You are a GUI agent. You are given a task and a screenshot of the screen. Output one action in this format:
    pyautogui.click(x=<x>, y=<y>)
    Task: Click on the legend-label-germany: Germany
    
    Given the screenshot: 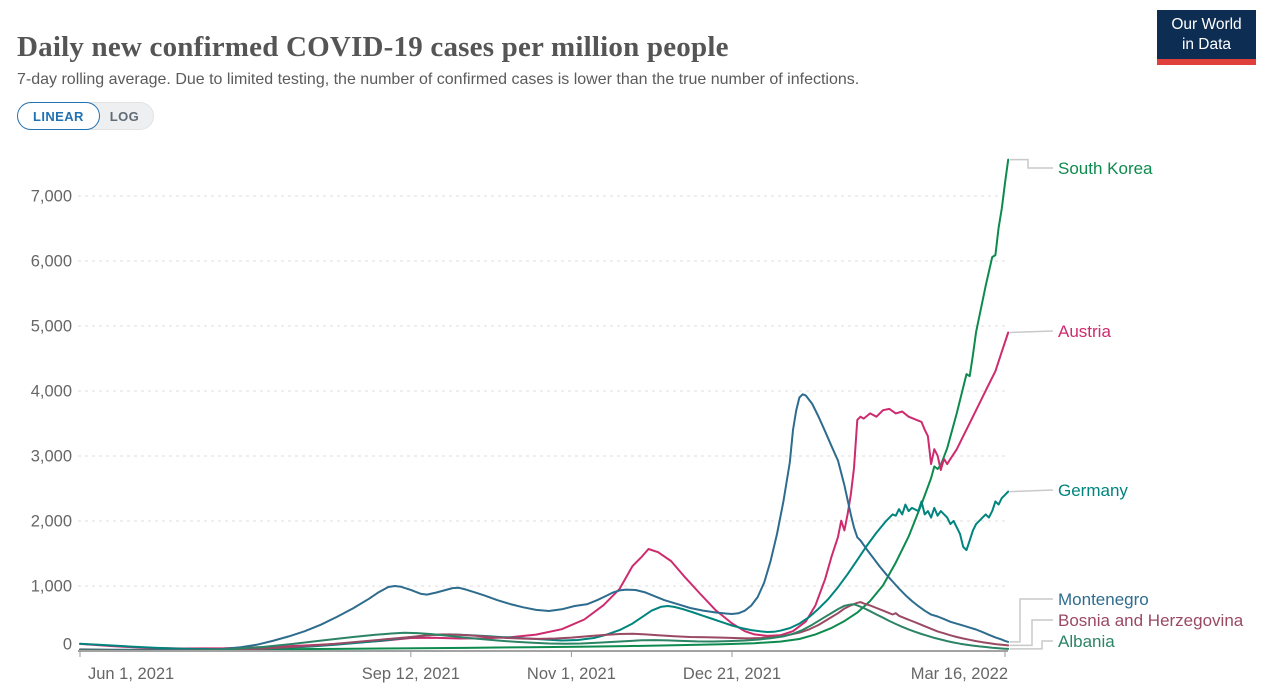 What is the action you would take?
    pyautogui.click(x=1093, y=490)
    